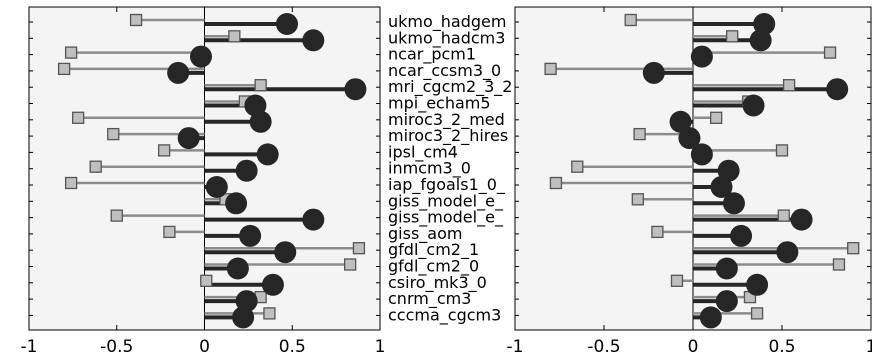 Image resolution: width=872 pixels, height=357 pixels. Describe the element at coordinates (448, 136) in the screenshot. I see `model-label: miroc3_2_hires` at that location.